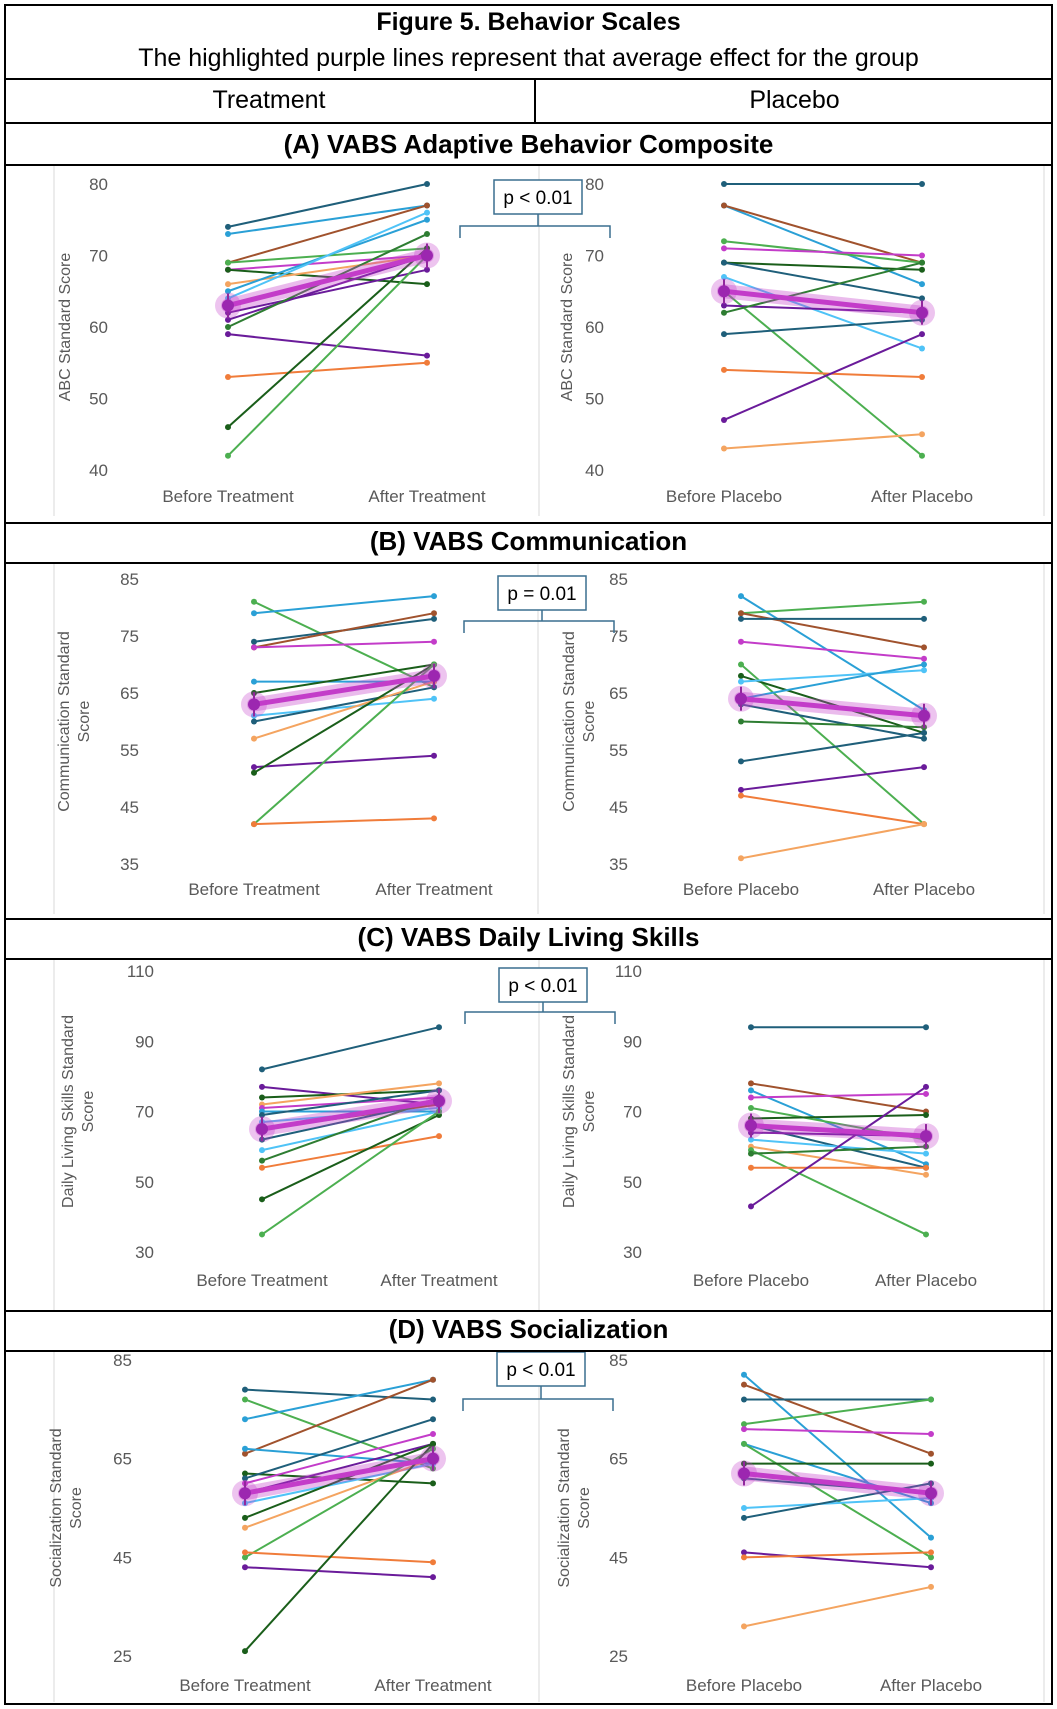  What do you see at coordinates (540, 1370) in the screenshot?
I see `pvalue-label: p < 0.01` at bounding box center [540, 1370].